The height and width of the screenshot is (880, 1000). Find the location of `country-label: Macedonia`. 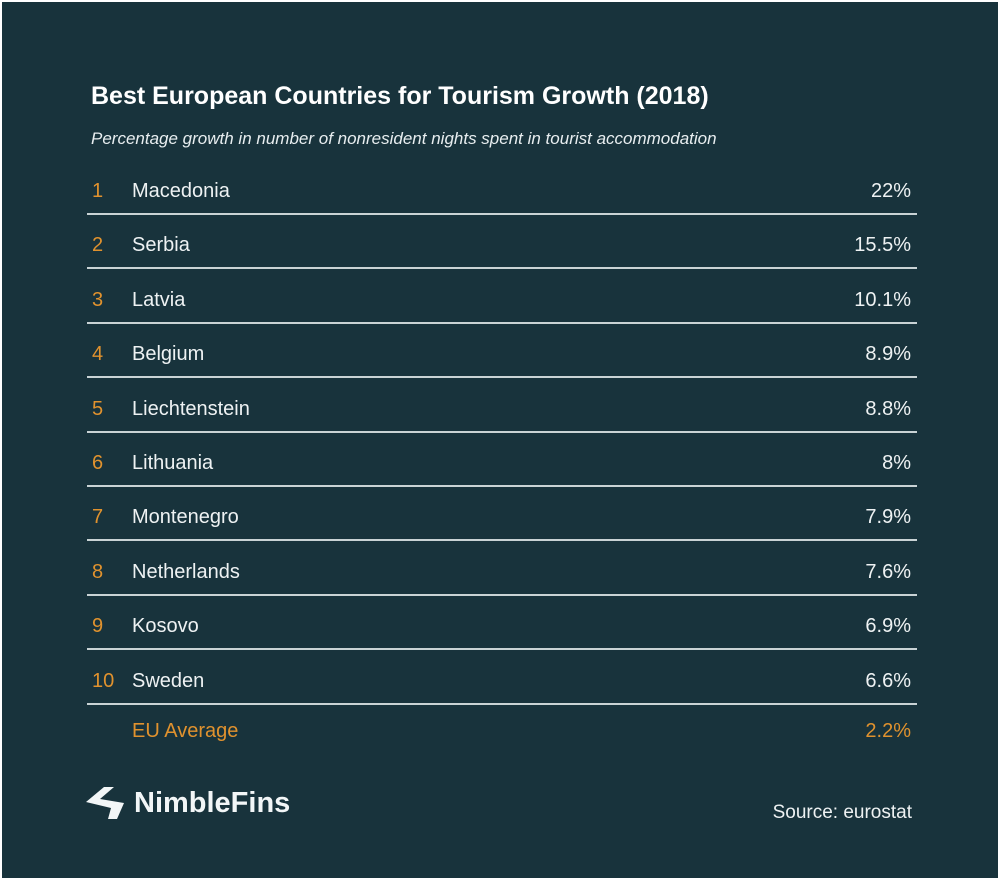

country-label: Macedonia is located at coordinates (181, 191).